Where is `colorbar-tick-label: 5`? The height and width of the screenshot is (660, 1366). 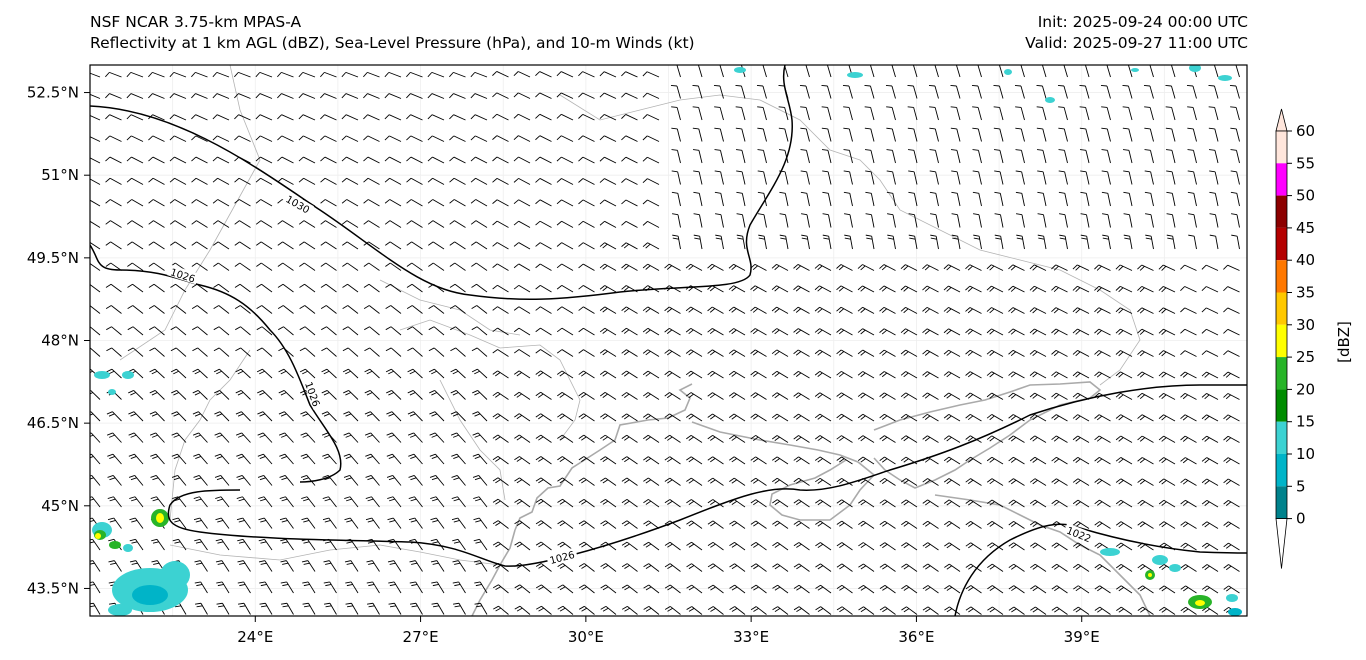
colorbar-tick-label: 5 is located at coordinates (1301, 486).